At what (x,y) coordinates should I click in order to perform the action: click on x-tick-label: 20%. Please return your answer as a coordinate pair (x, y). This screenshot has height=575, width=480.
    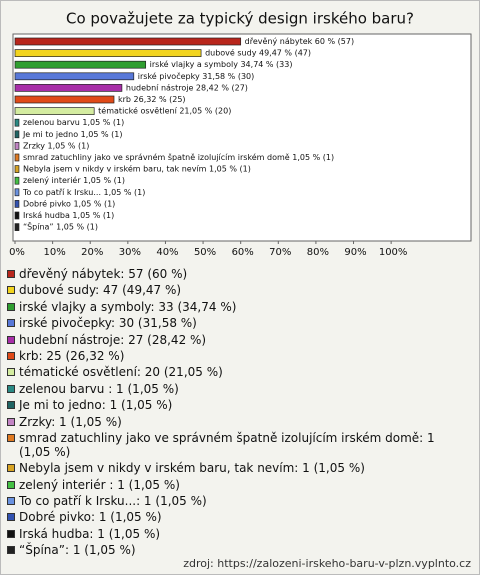
    Looking at the image, I should click on (92, 252).